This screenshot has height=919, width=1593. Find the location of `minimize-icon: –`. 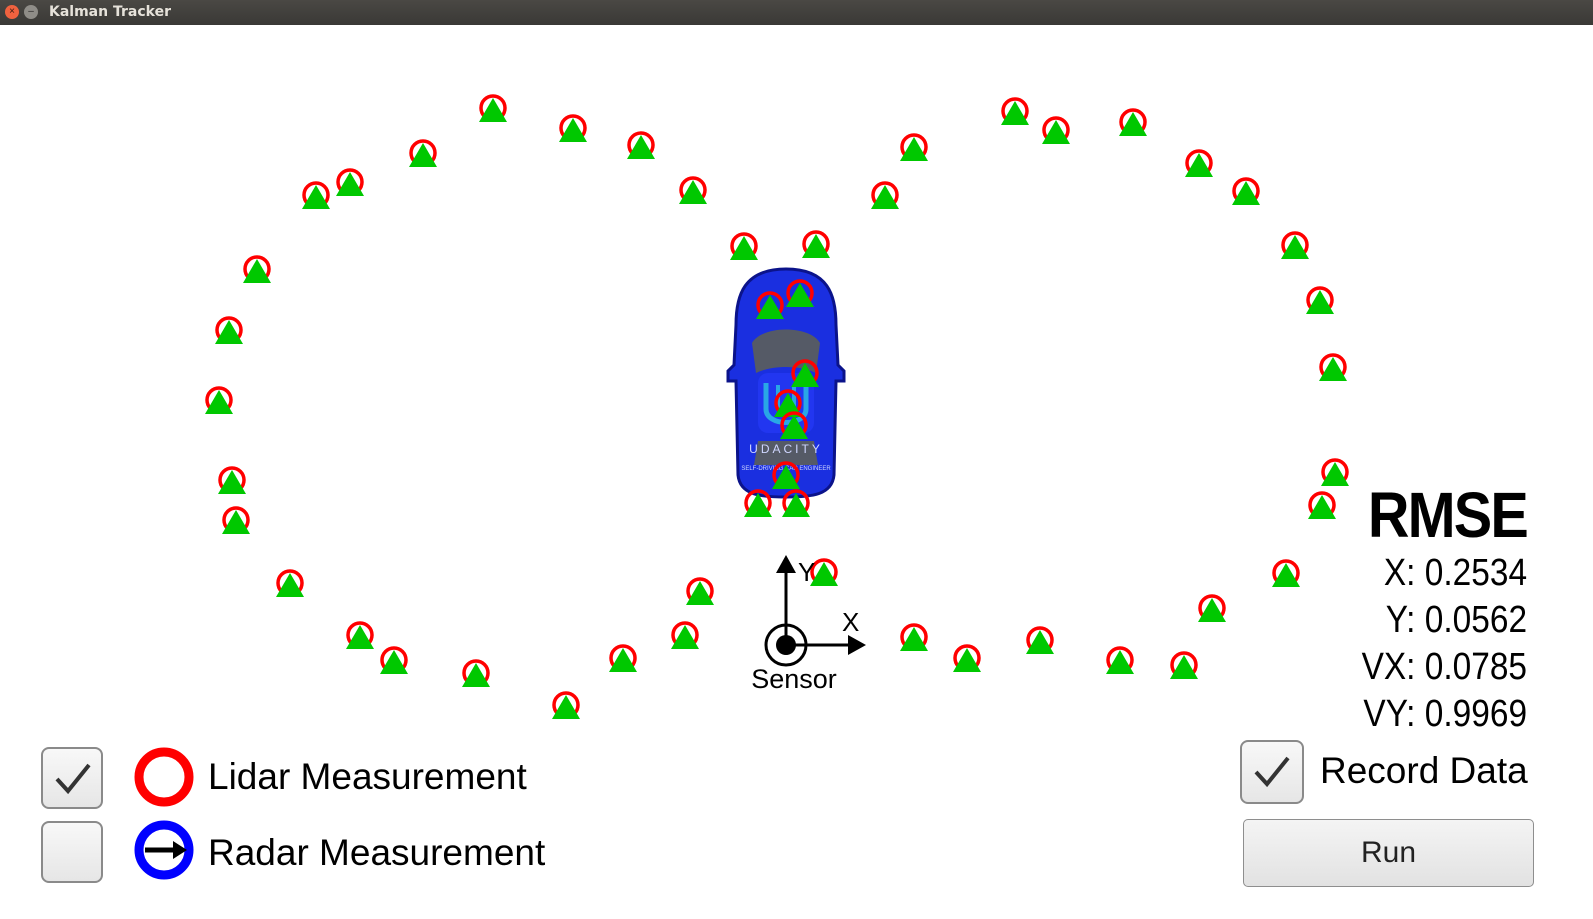

minimize-icon: – is located at coordinates (31, 12).